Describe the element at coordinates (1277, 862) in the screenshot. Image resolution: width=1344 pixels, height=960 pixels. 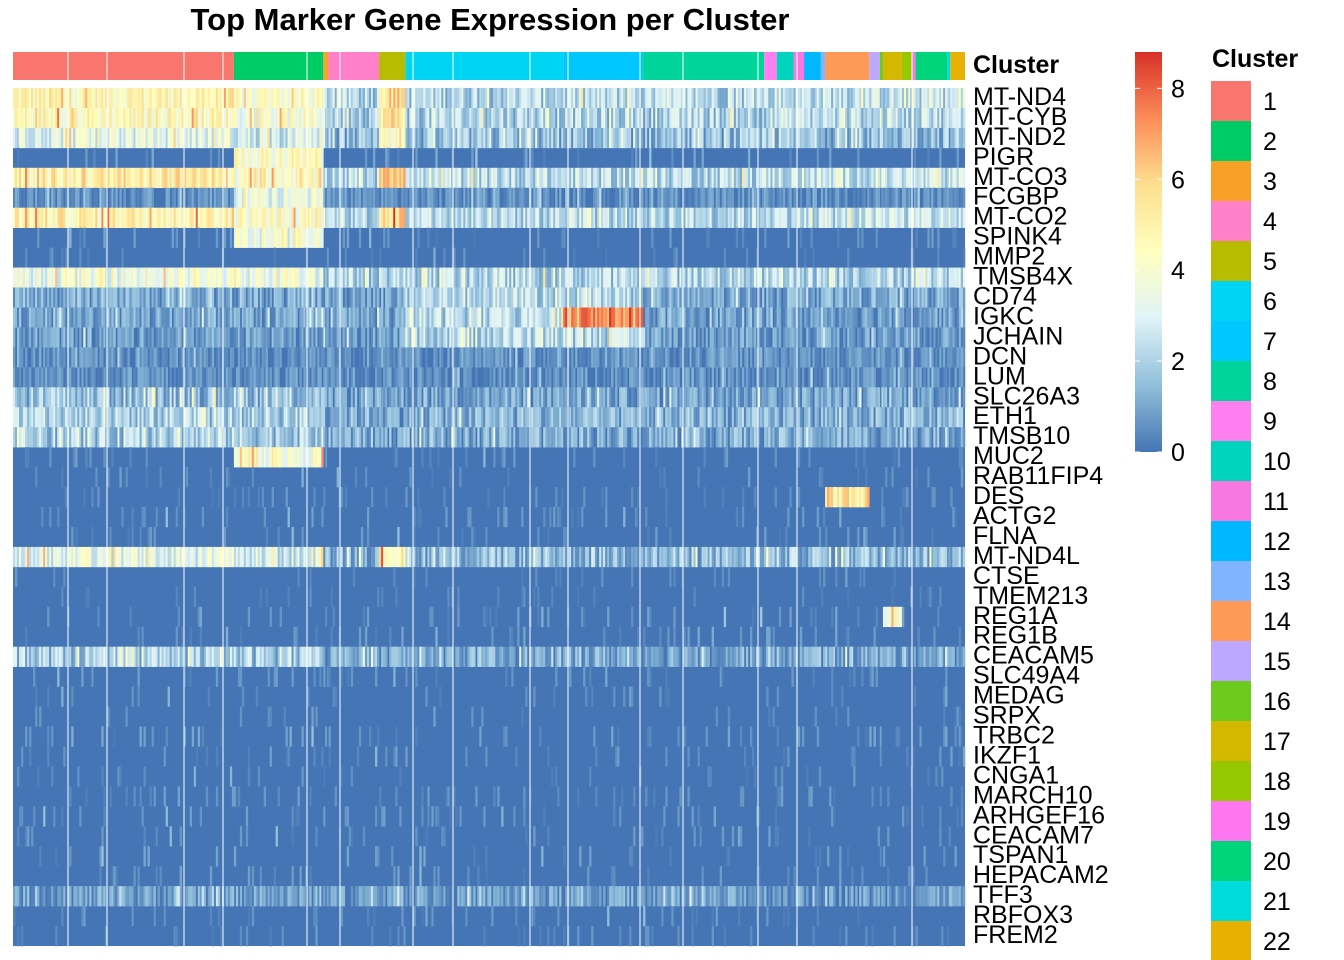
I see `legend-label-20: 20` at that location.